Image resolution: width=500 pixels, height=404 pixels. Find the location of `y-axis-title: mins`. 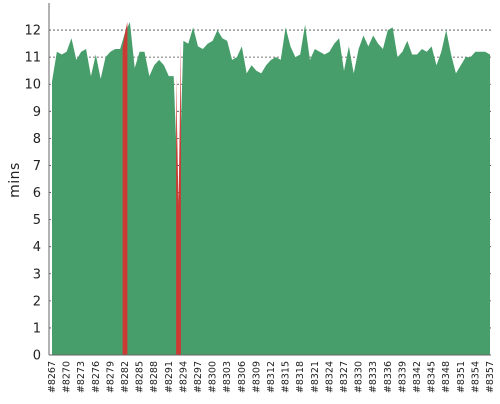

y-axis-title: mins is located at coordinates (15, 180).